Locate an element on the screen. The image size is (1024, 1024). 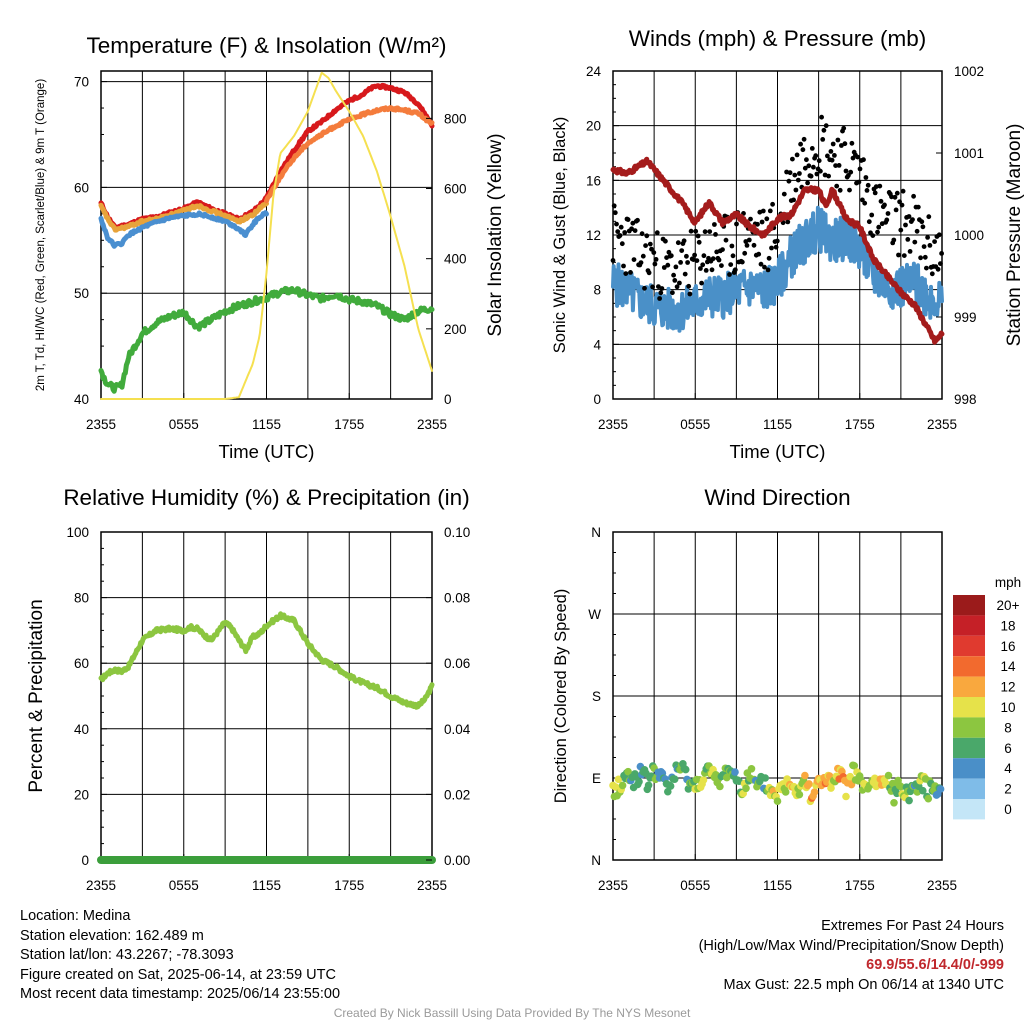
chart-title: Temperature (F) & Insolation (W/m²) is located at coordinates (266, 45).